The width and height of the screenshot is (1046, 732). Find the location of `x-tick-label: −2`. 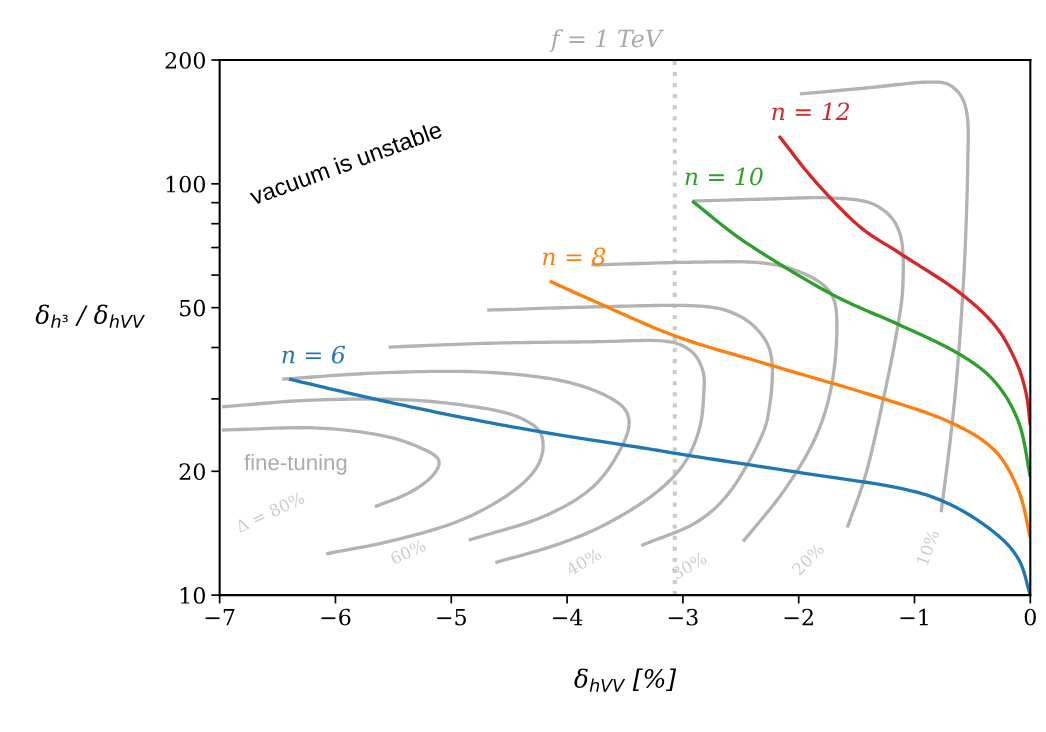

x-tick-label: −2 is located at coordinates (798, 617).